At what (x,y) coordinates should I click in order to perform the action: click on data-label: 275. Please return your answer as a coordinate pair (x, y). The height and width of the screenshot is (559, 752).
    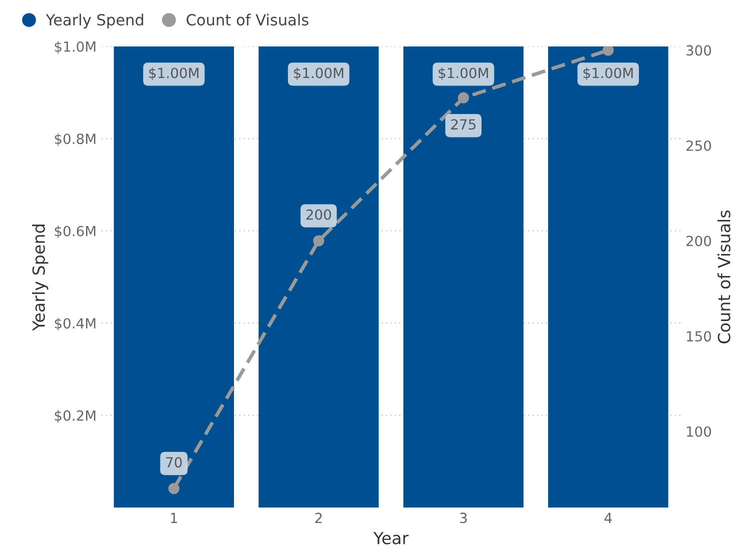
    Looking at the image, I should click on (463, 124).